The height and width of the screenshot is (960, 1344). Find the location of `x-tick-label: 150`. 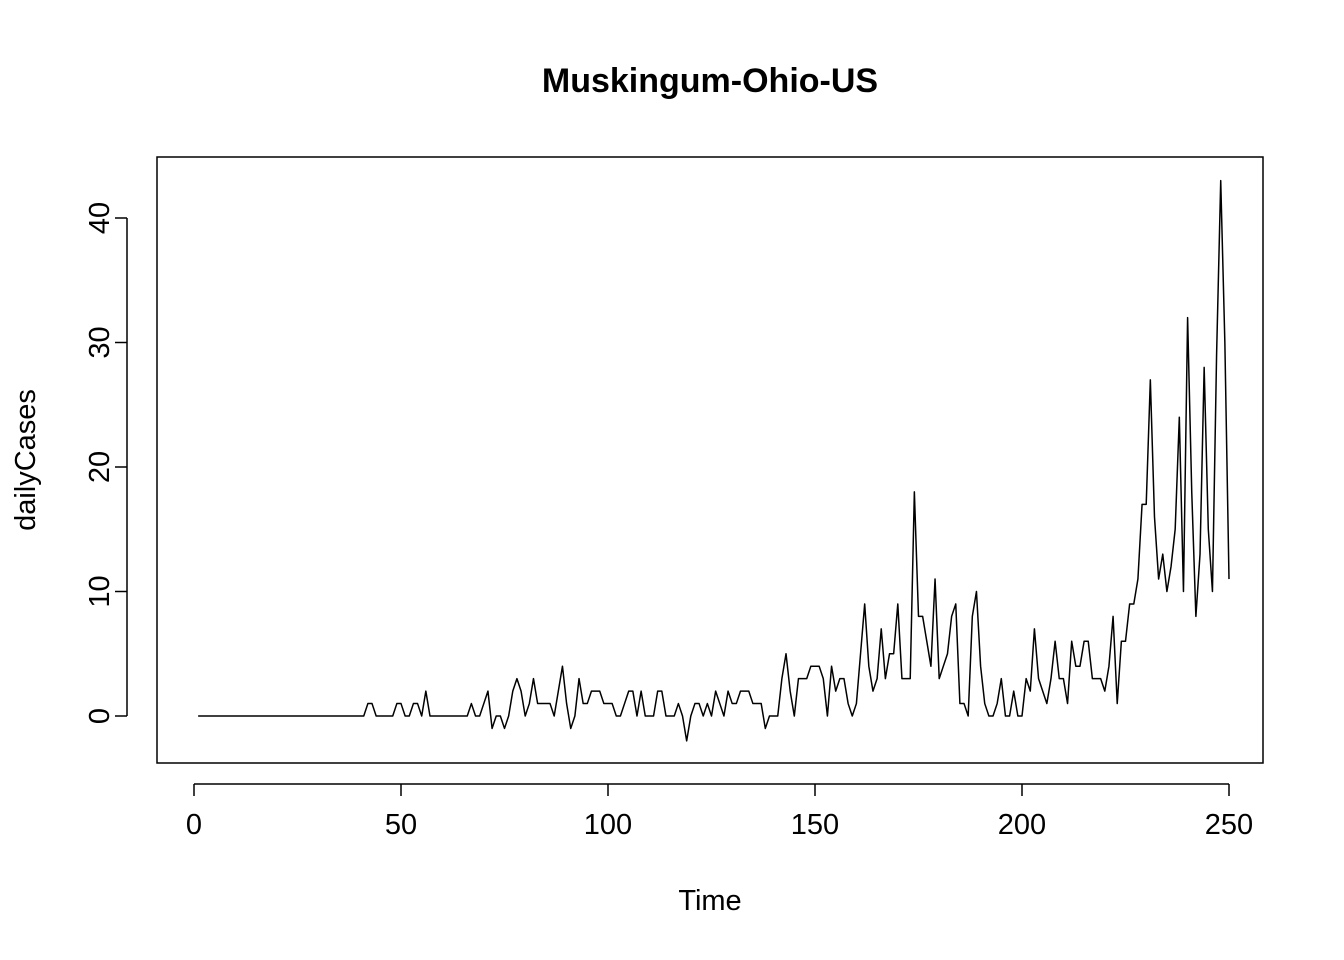

x-tick-label: 150 is located at coordinates (815, 825).